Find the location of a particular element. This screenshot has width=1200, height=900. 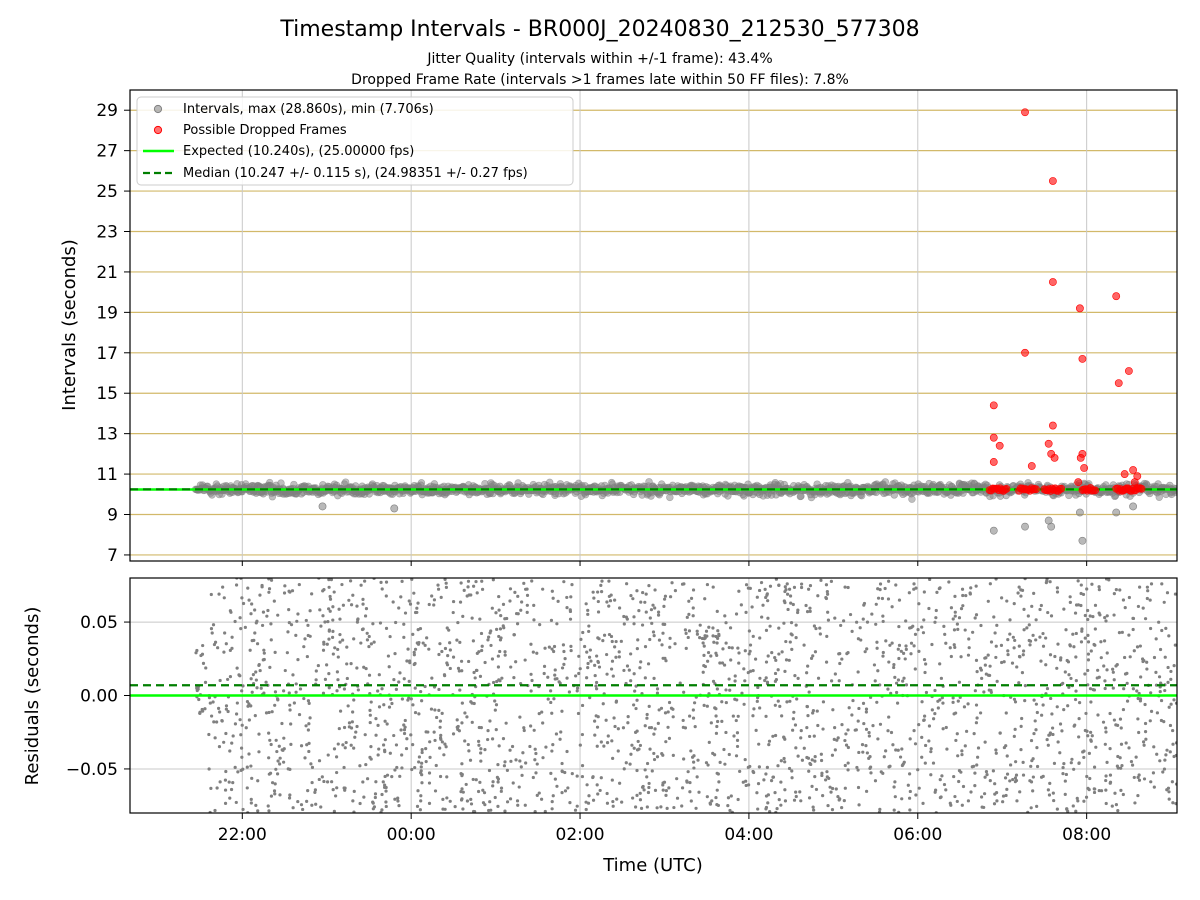

x-tick-label: 08:00 is located at coordinates (1086, 835).